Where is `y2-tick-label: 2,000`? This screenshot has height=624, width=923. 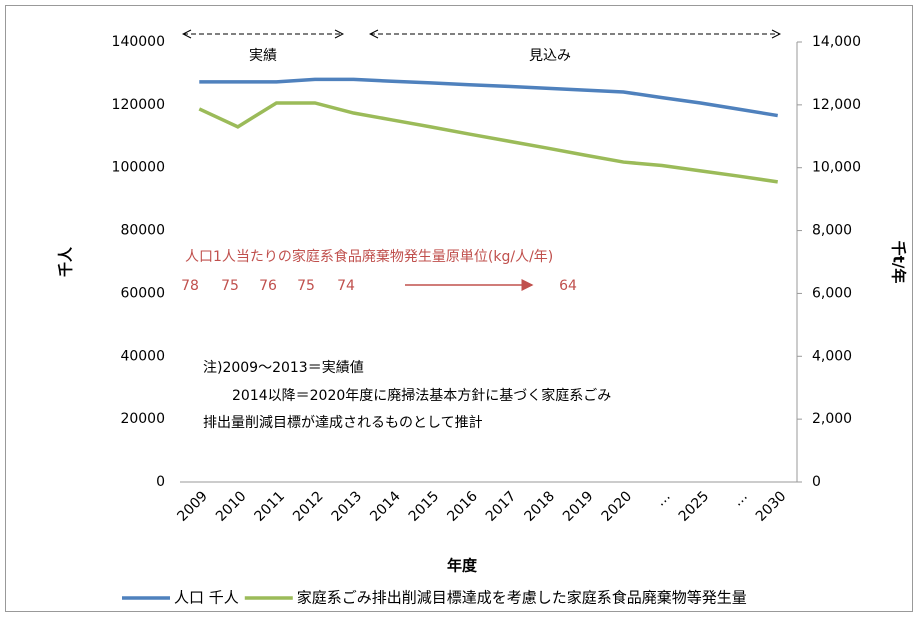
y2-tick-label: 2,000 is located at coordinates (832, 419).